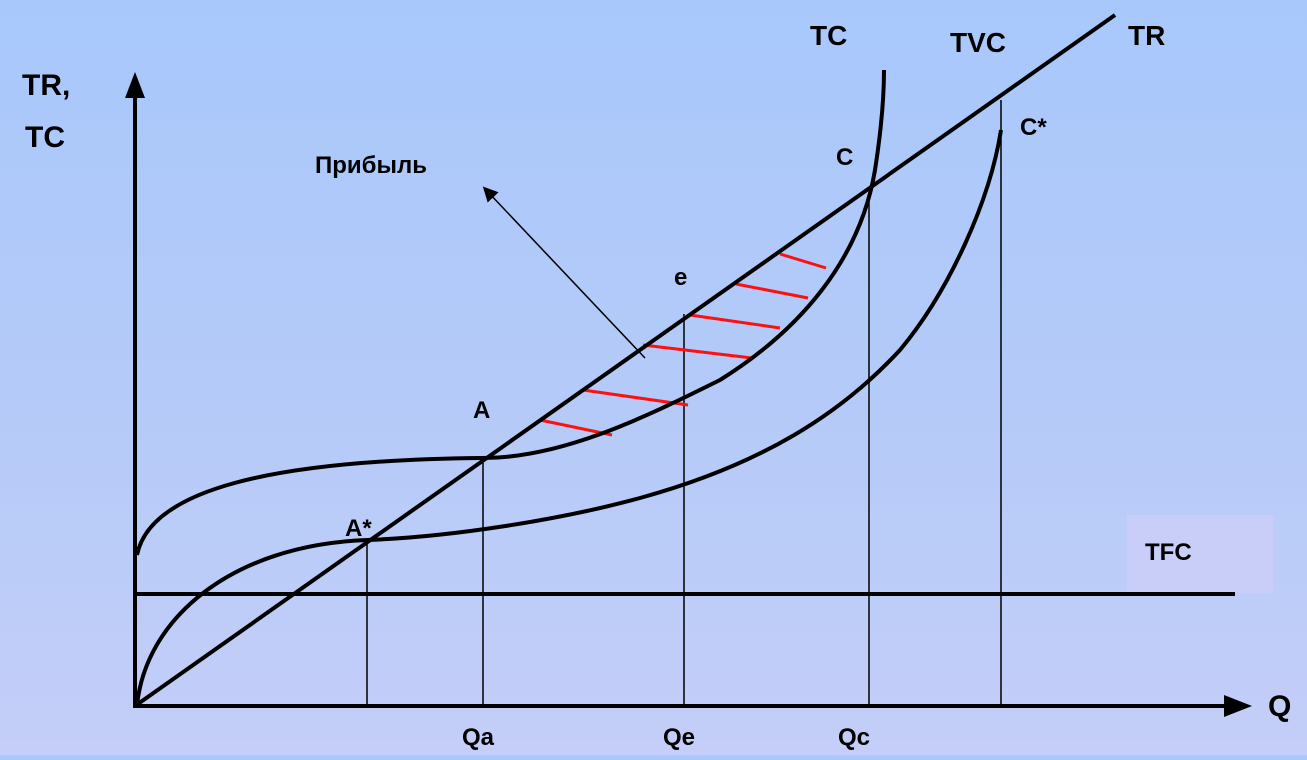 The image size is (1307, 760). Describe the element at coordinates (564, 272) in the screenshot. I see `profit-arrow` at that location.